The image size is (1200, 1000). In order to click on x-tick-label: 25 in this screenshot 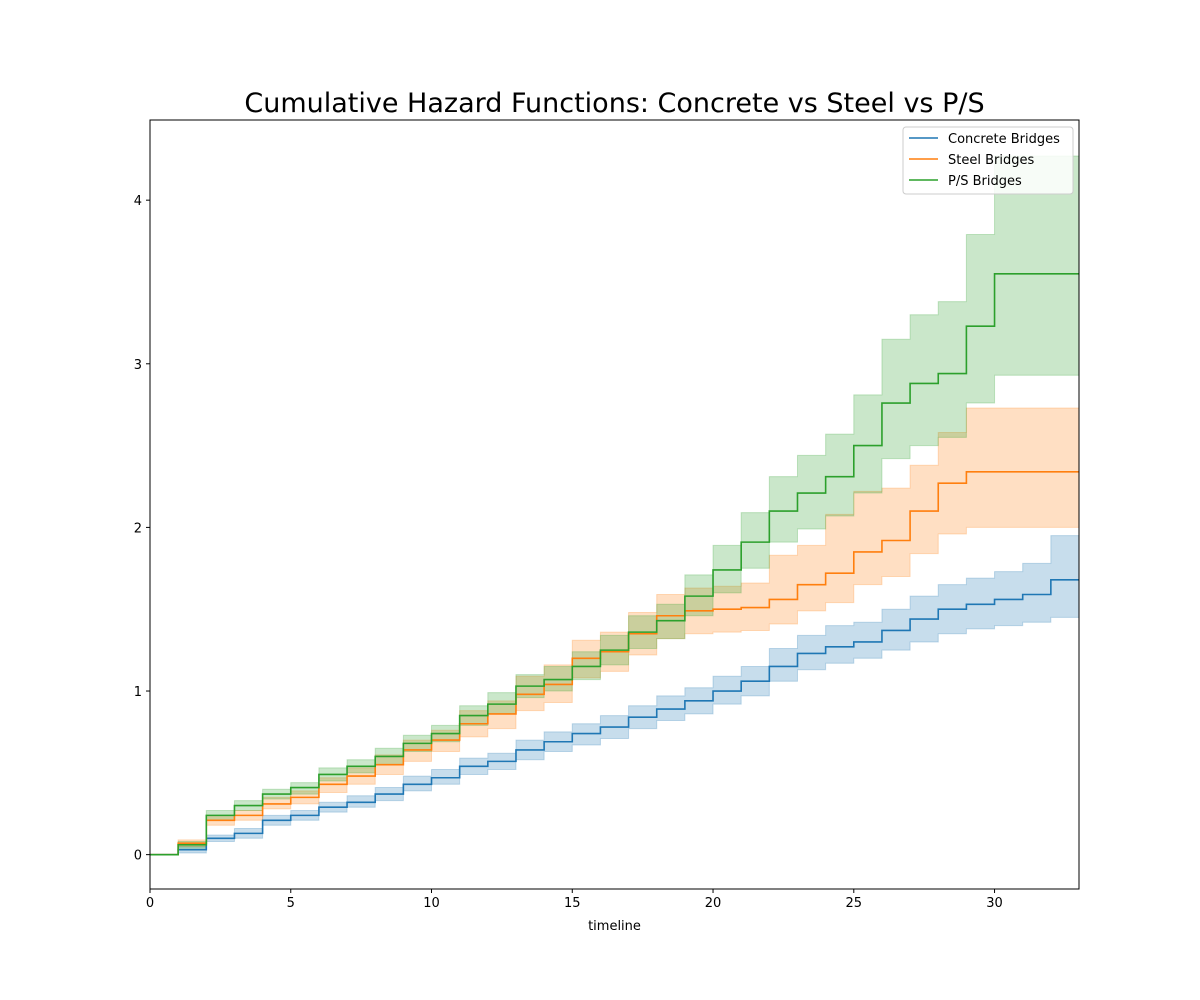, I will do `click(854, 903)`.